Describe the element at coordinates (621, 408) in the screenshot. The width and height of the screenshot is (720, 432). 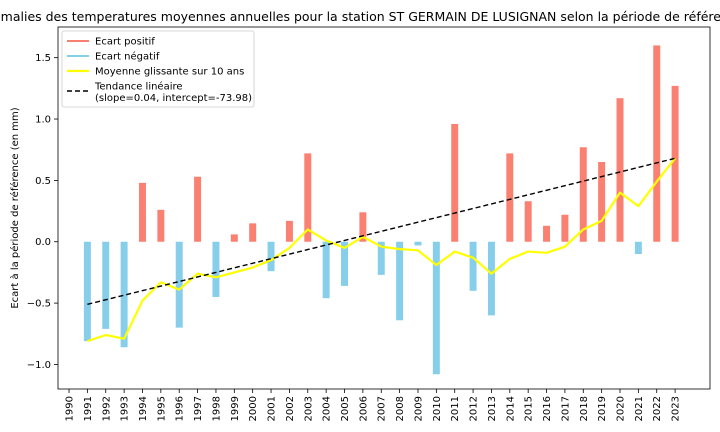
I see `x-tick-label: 2020` at that location.